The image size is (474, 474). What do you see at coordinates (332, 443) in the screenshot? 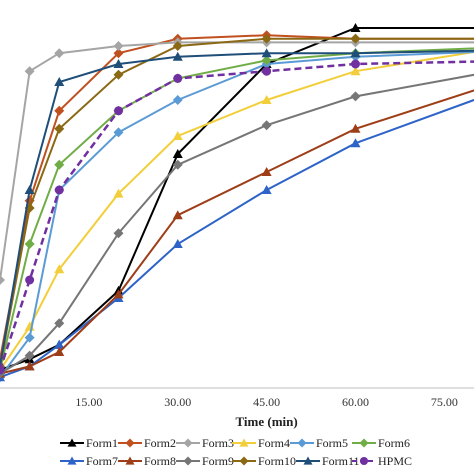
I see `legend-label: Form5` at bounding box center [332, 443].